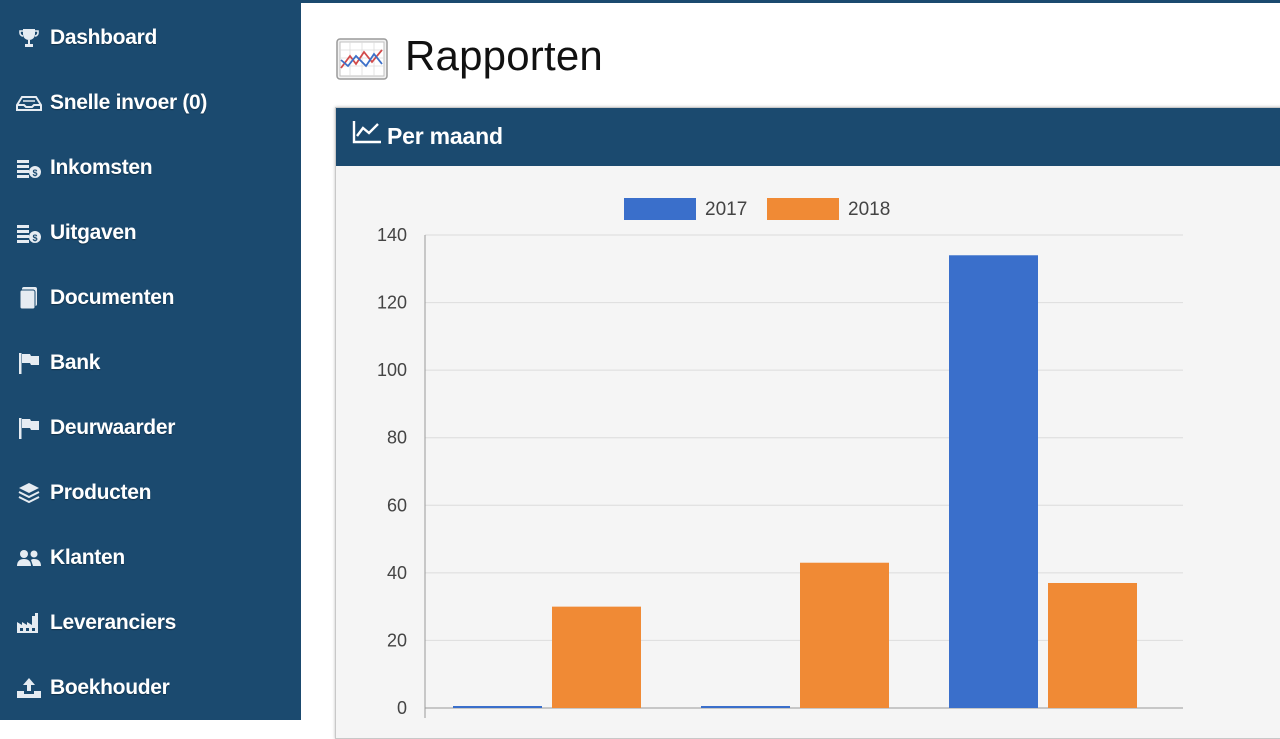 This screenshot has height=739, width=1280. Describe the element at coordinates (397, 640) in the screenshot. I see `y-tick-label: 20` at that location.